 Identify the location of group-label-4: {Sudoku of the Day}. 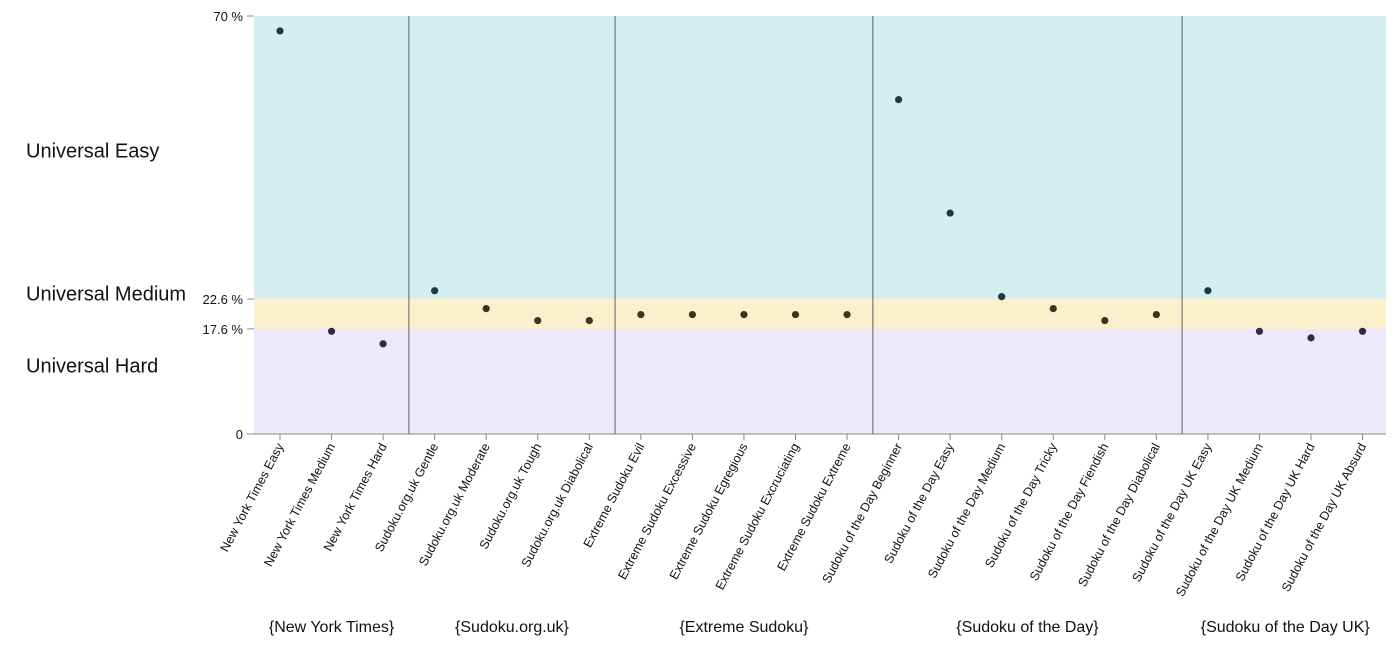
(1027, 627).